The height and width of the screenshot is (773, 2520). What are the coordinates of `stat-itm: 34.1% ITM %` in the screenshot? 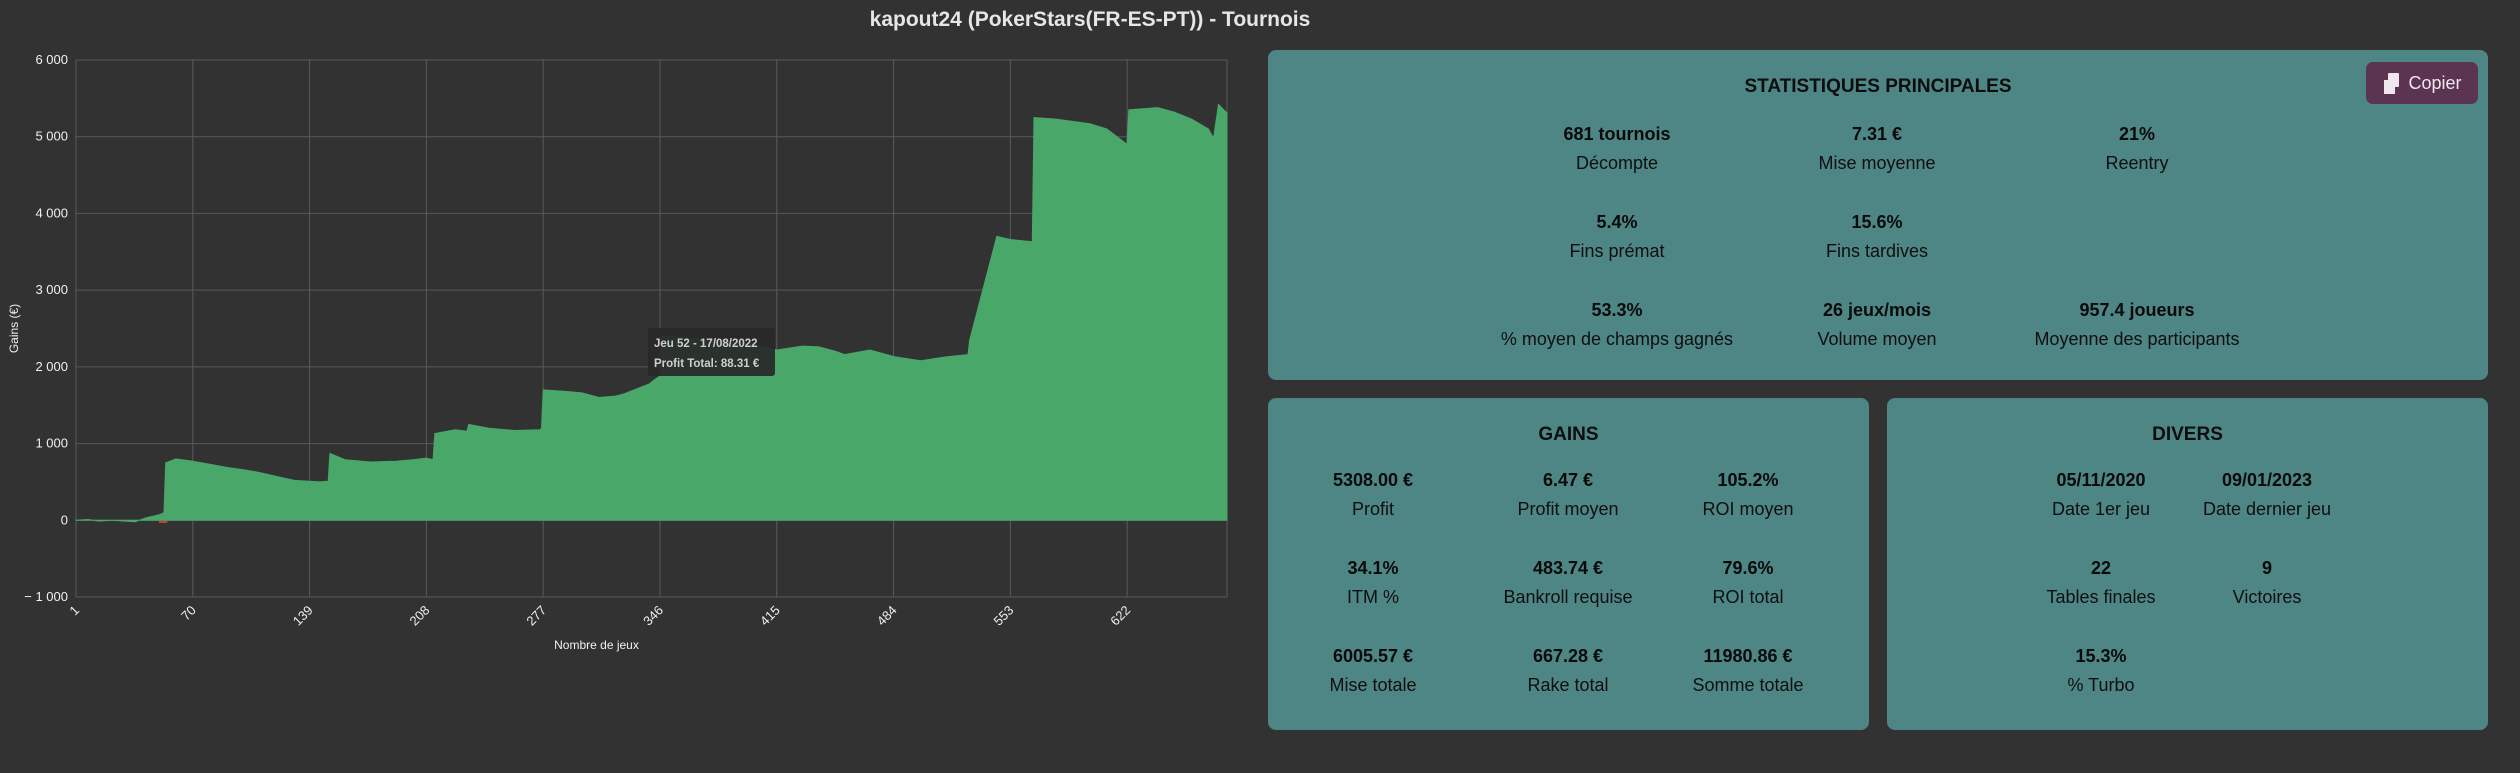 It's located at (1373, 583).